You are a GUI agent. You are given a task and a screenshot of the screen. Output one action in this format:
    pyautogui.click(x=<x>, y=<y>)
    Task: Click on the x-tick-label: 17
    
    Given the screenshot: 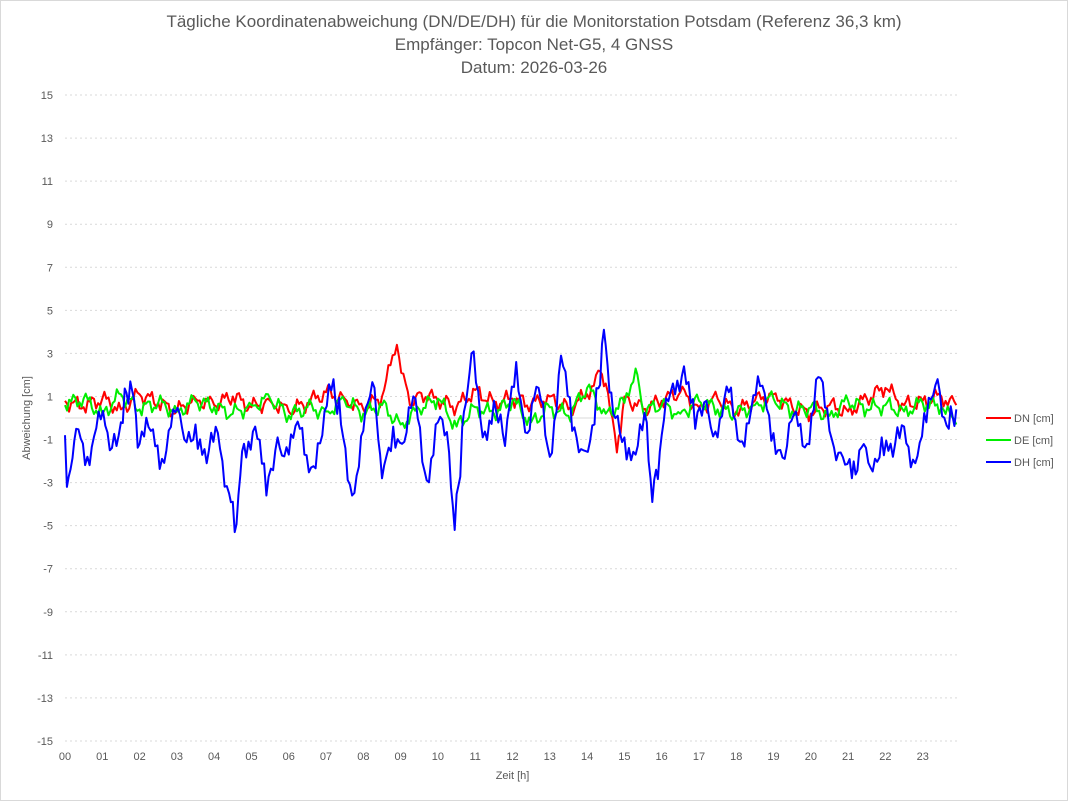 What is the action you would take?
    pyautogui.click(x=699, y=757)
    